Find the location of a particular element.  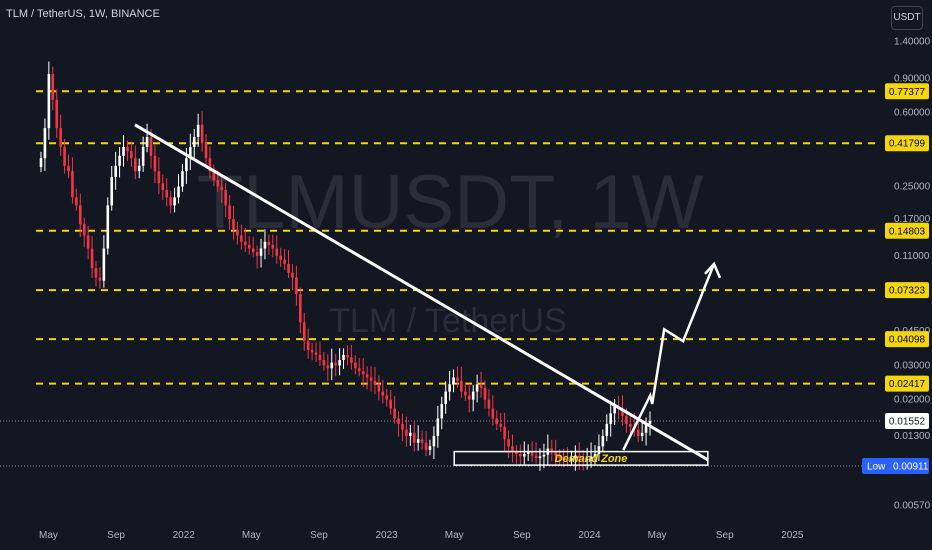

low-badge is located at coordinates (895, 465).